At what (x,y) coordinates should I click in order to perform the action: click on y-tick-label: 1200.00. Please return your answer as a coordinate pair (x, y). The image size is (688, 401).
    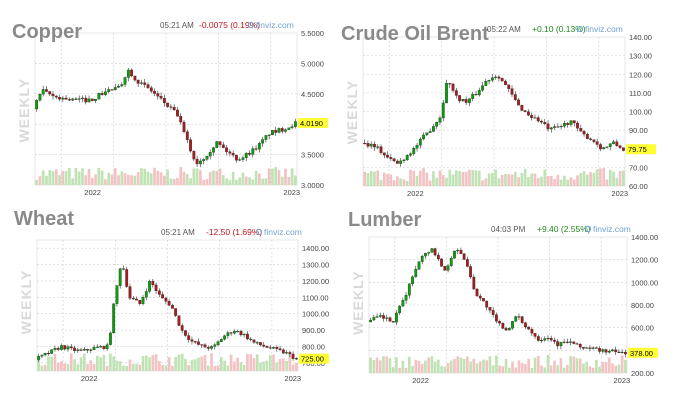
    Looking at the image, I should click on (315, 281).